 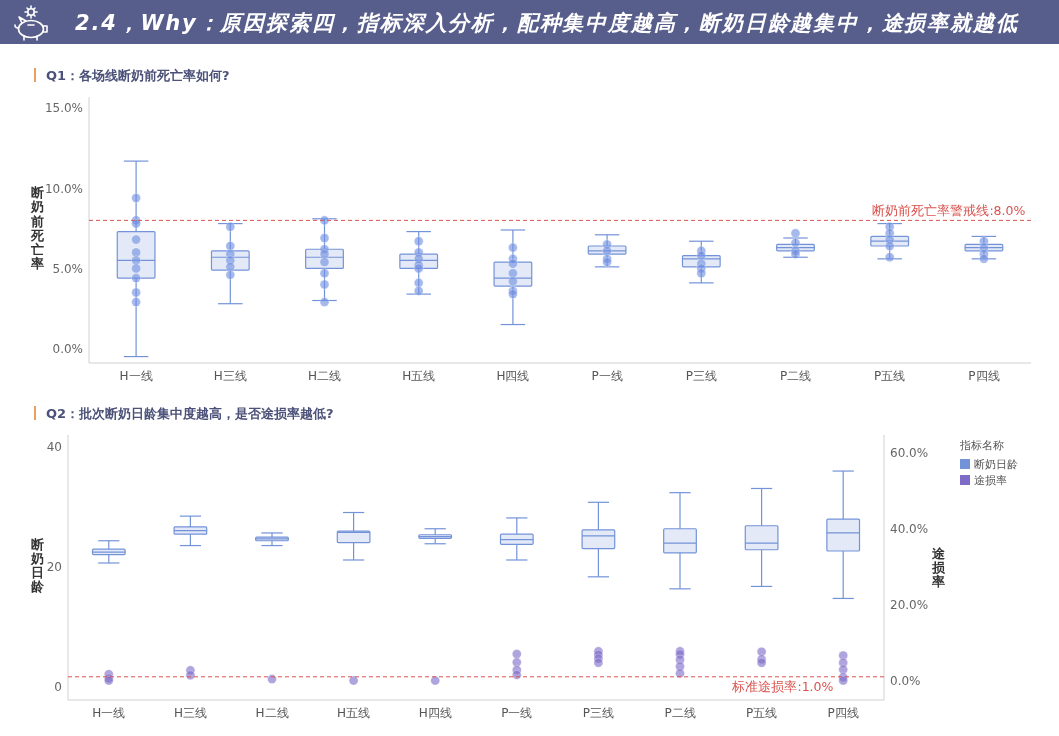 I want to click on y-axis-title: 断奶前死亡率, so click(x=37, y=228).